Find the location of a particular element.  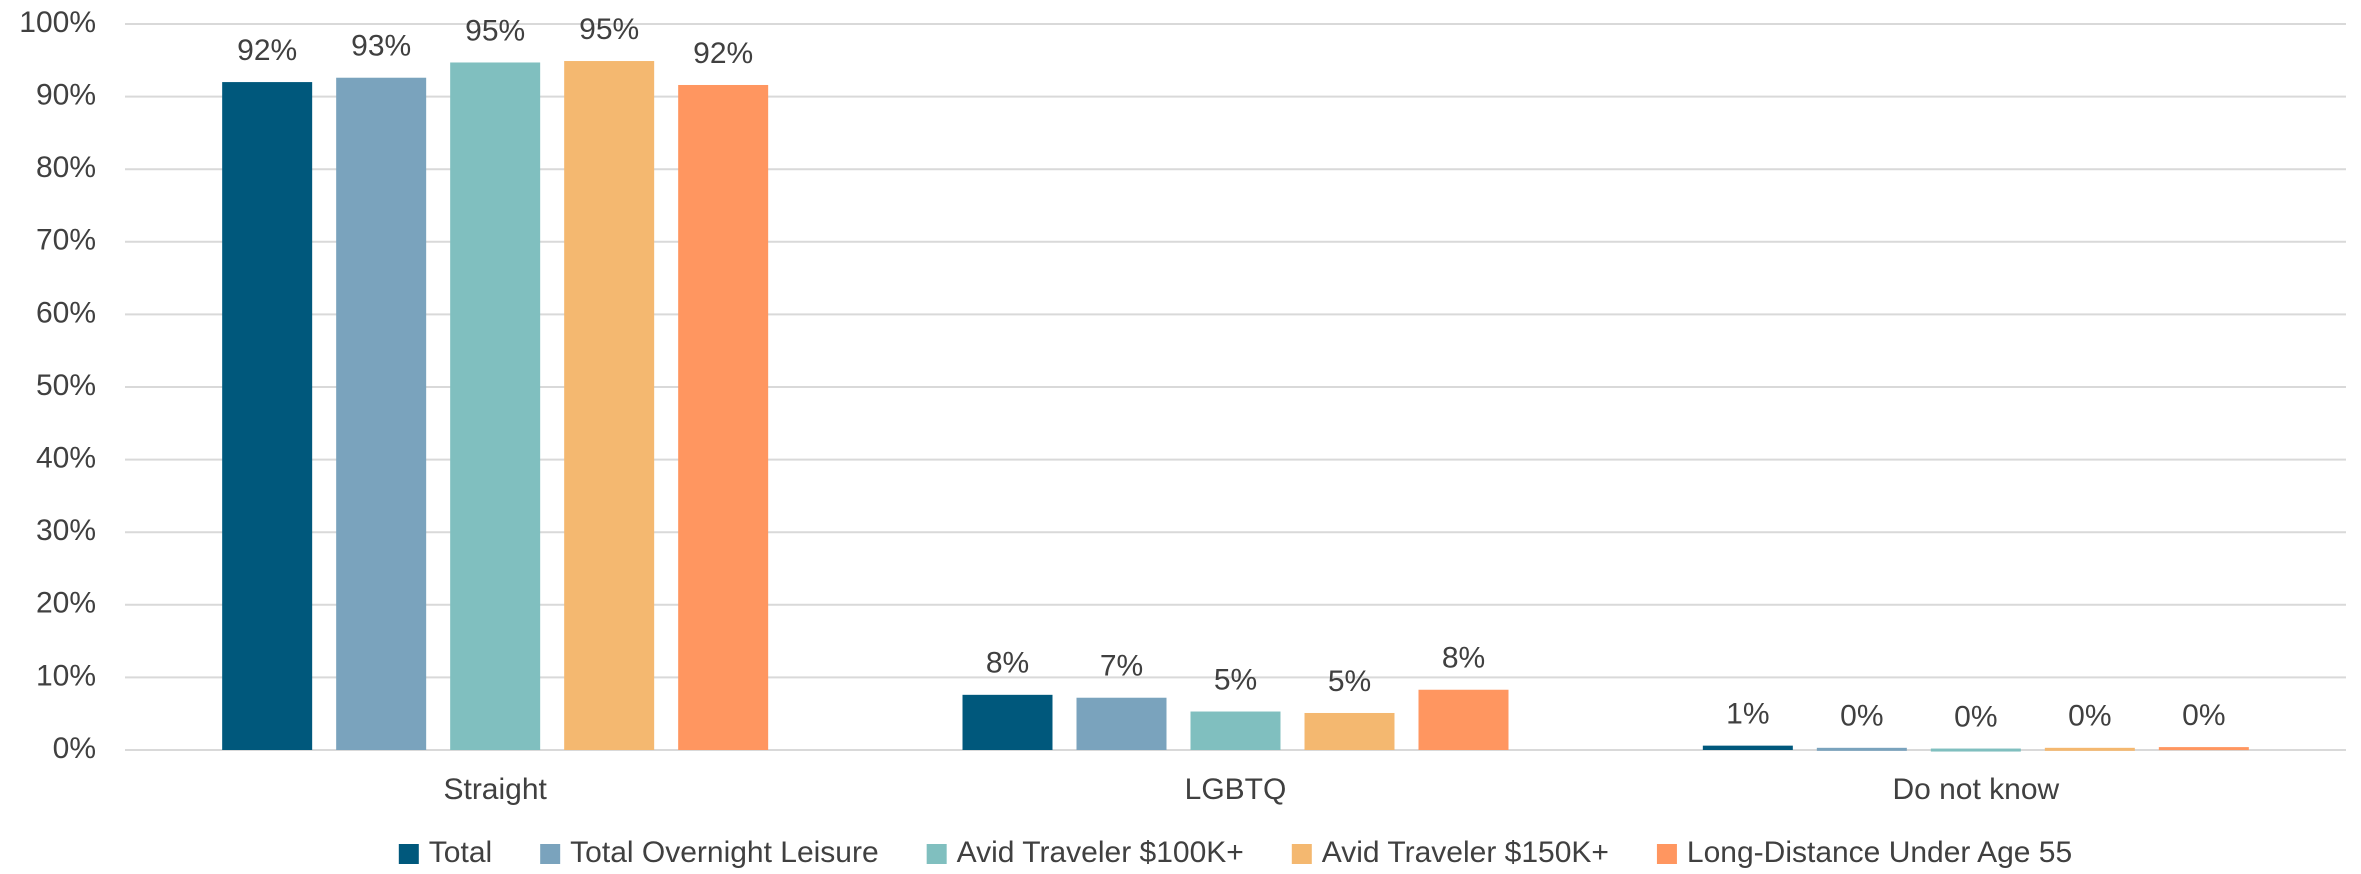

x-tick-label: Do not know is located at coordinates (1975, 789).